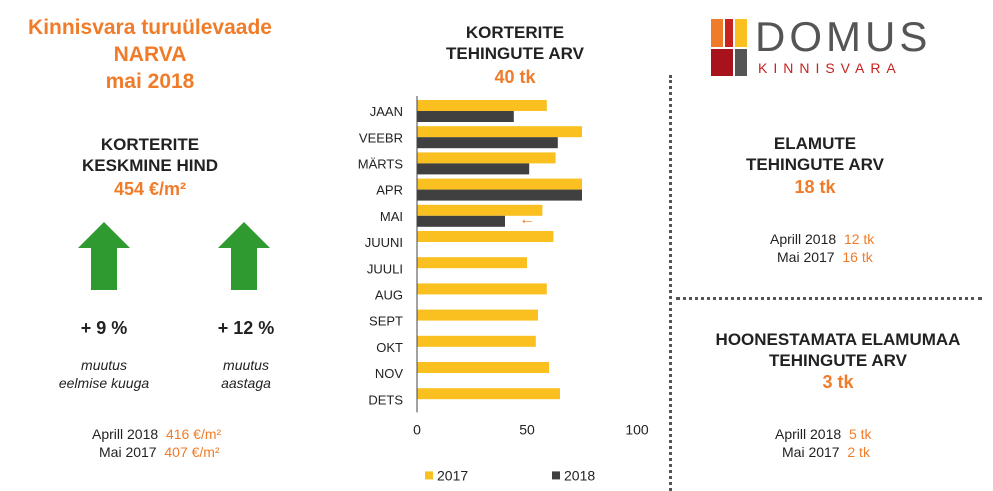 Image resolution: width=993 pixels, height=491 pixels. Describe the element at coordinates (246, 383) in the screenshot. I see `yearly-note-line2: aastaga` at that location.